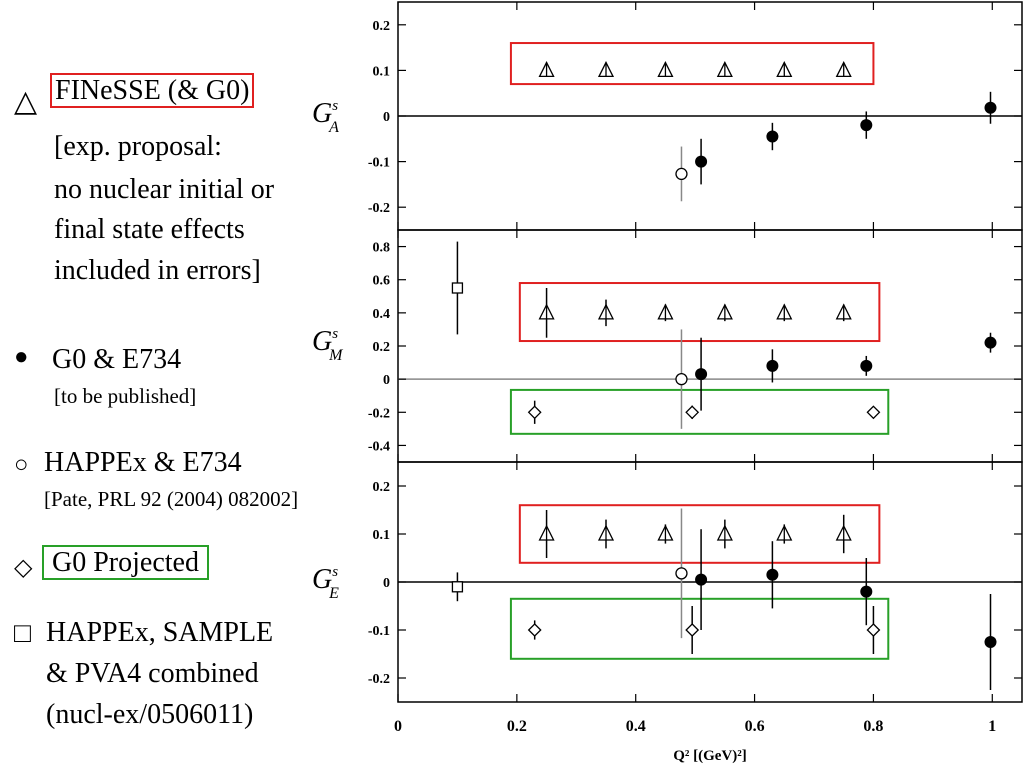  Describe the element at coordinates (325, 117) in the screenshot. I see `y-axis-label: Gs A` at that location.